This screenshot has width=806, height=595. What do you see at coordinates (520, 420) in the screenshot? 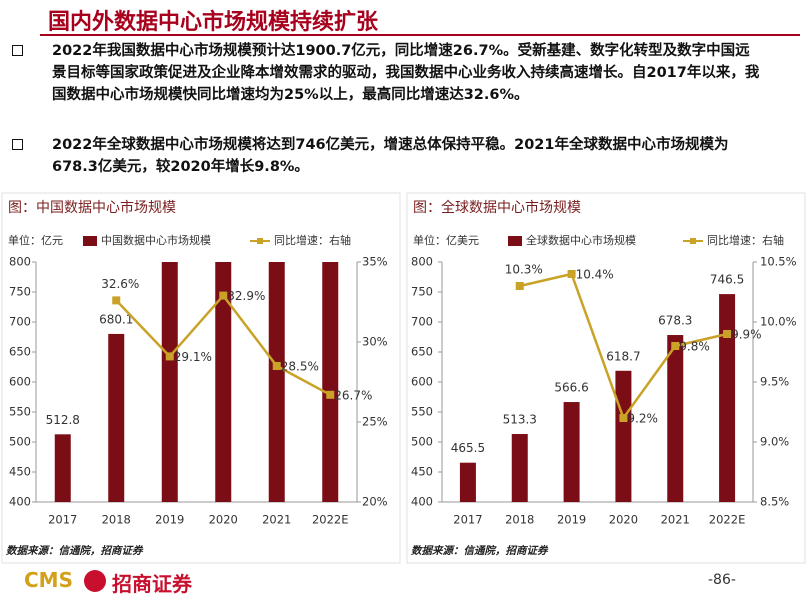
I see `bar-value-label: 513.3` at bounding box center [520, 420].